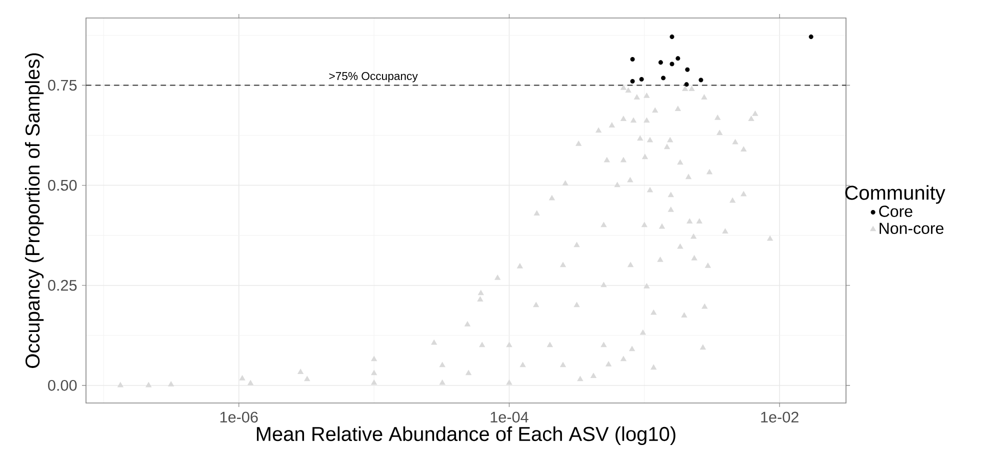  I want to click on x-axis-title: Mean Relative Abundance of Each ASV (log10), so click(466, 436).